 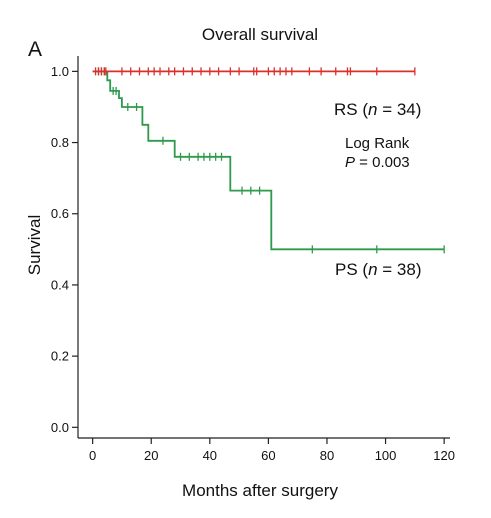 I want to click on x-tick-label-5: 100, so click(x=386, y=455).